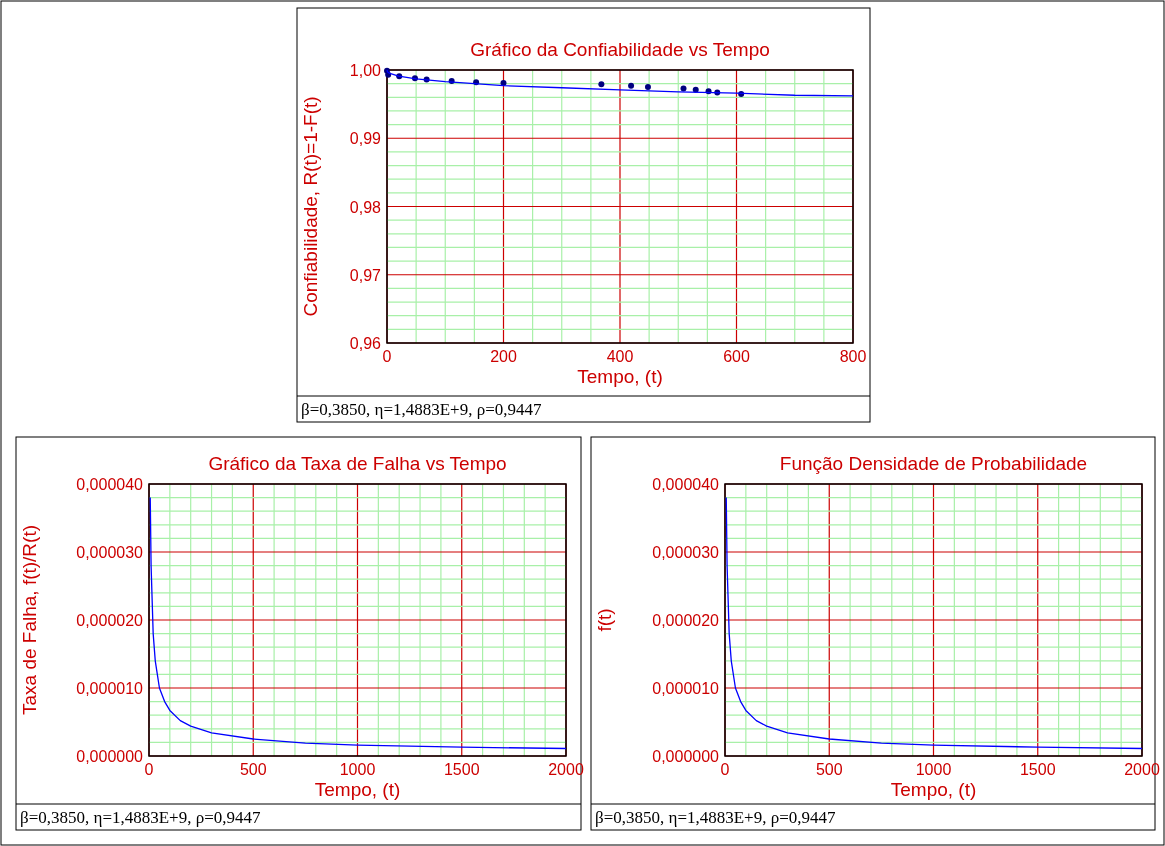 The image size is (1165, 846). Describe the element at coordinates (357, 463) in the screenshot. I see `chart-title: Gráfico da Taxa de Falha vs Tempo` at that location.